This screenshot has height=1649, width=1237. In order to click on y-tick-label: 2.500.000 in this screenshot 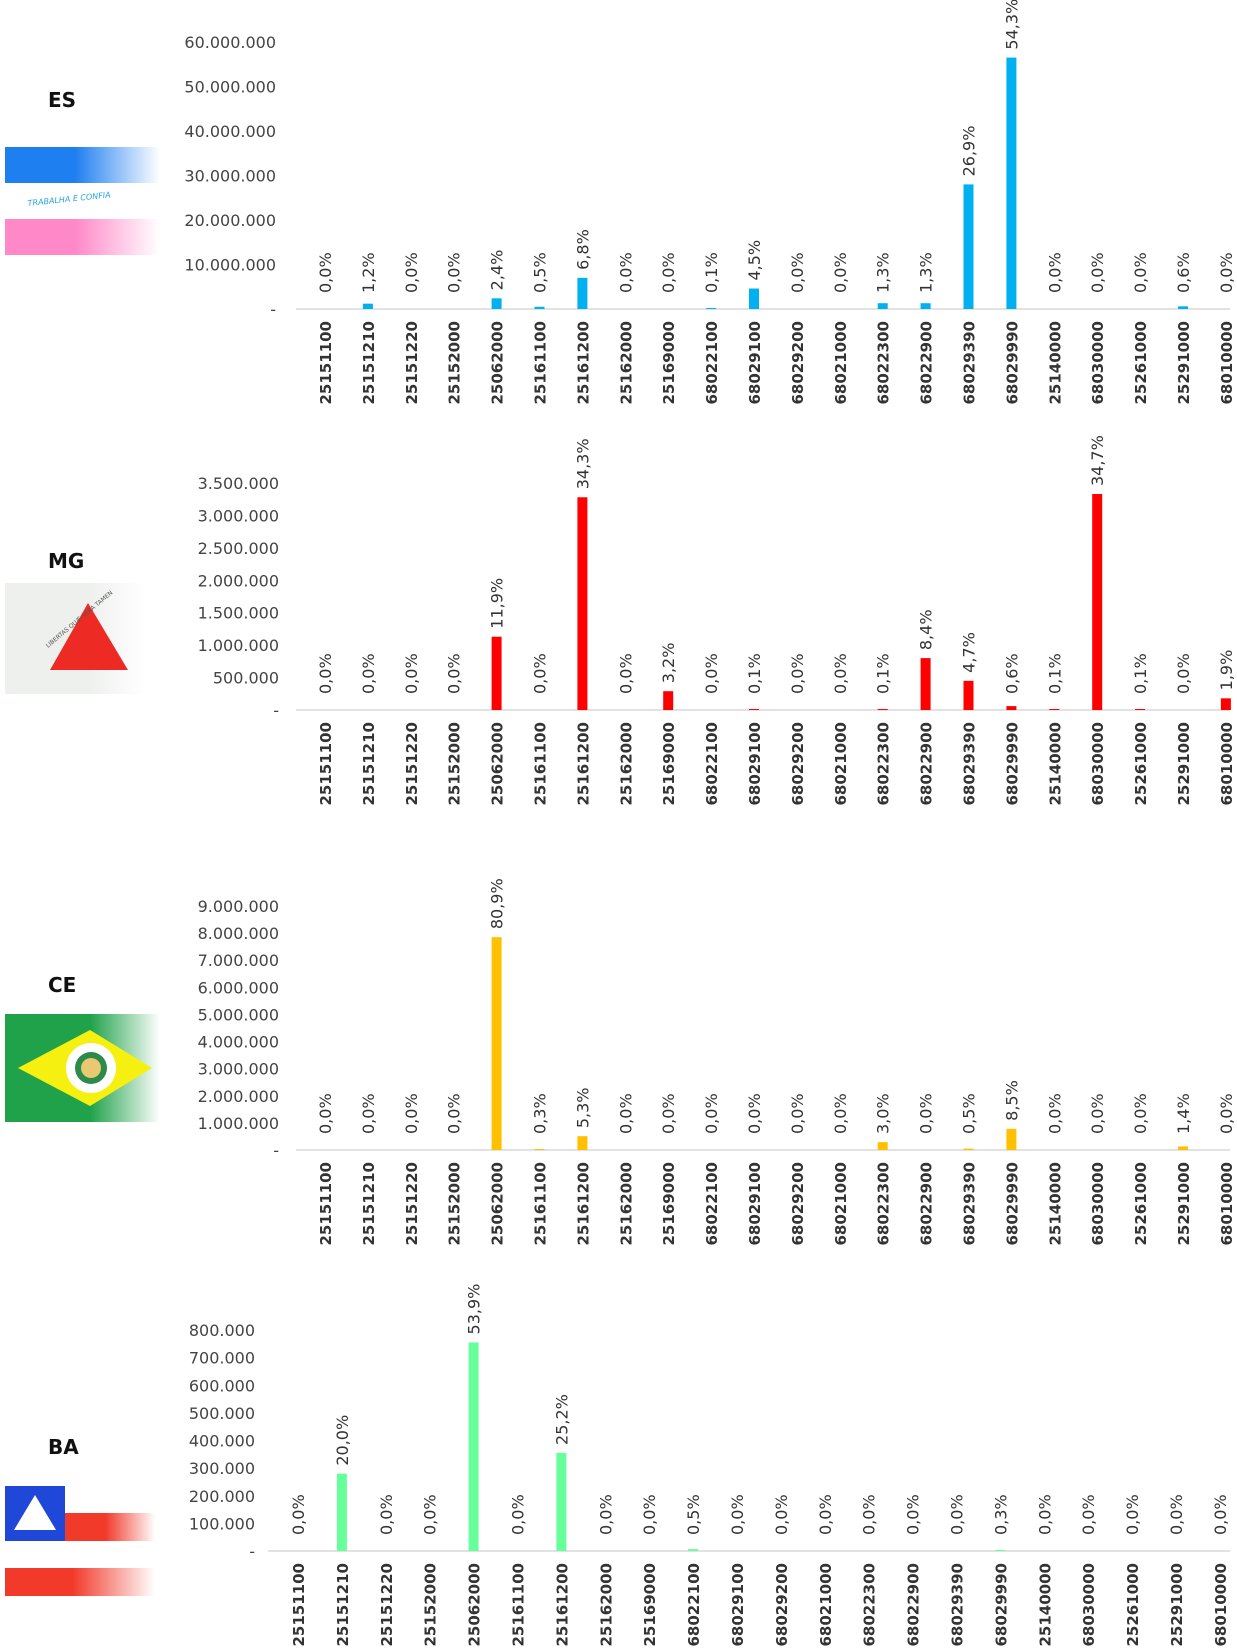, I will do `click(238, 548)`.